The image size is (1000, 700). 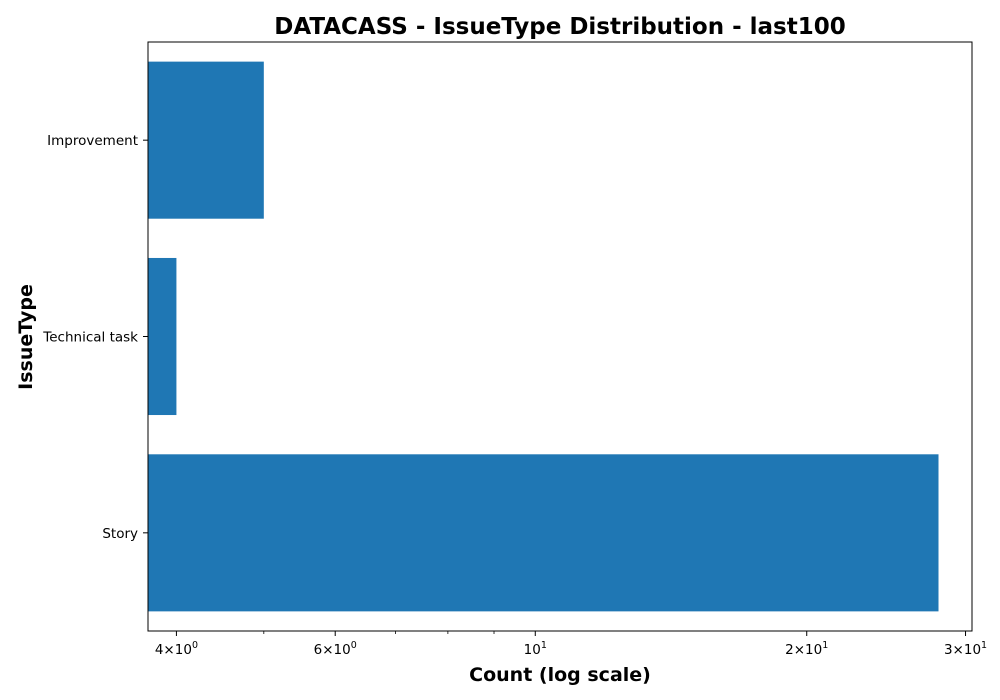 I want to click on bar-improvement, so click(x=206, y=140).